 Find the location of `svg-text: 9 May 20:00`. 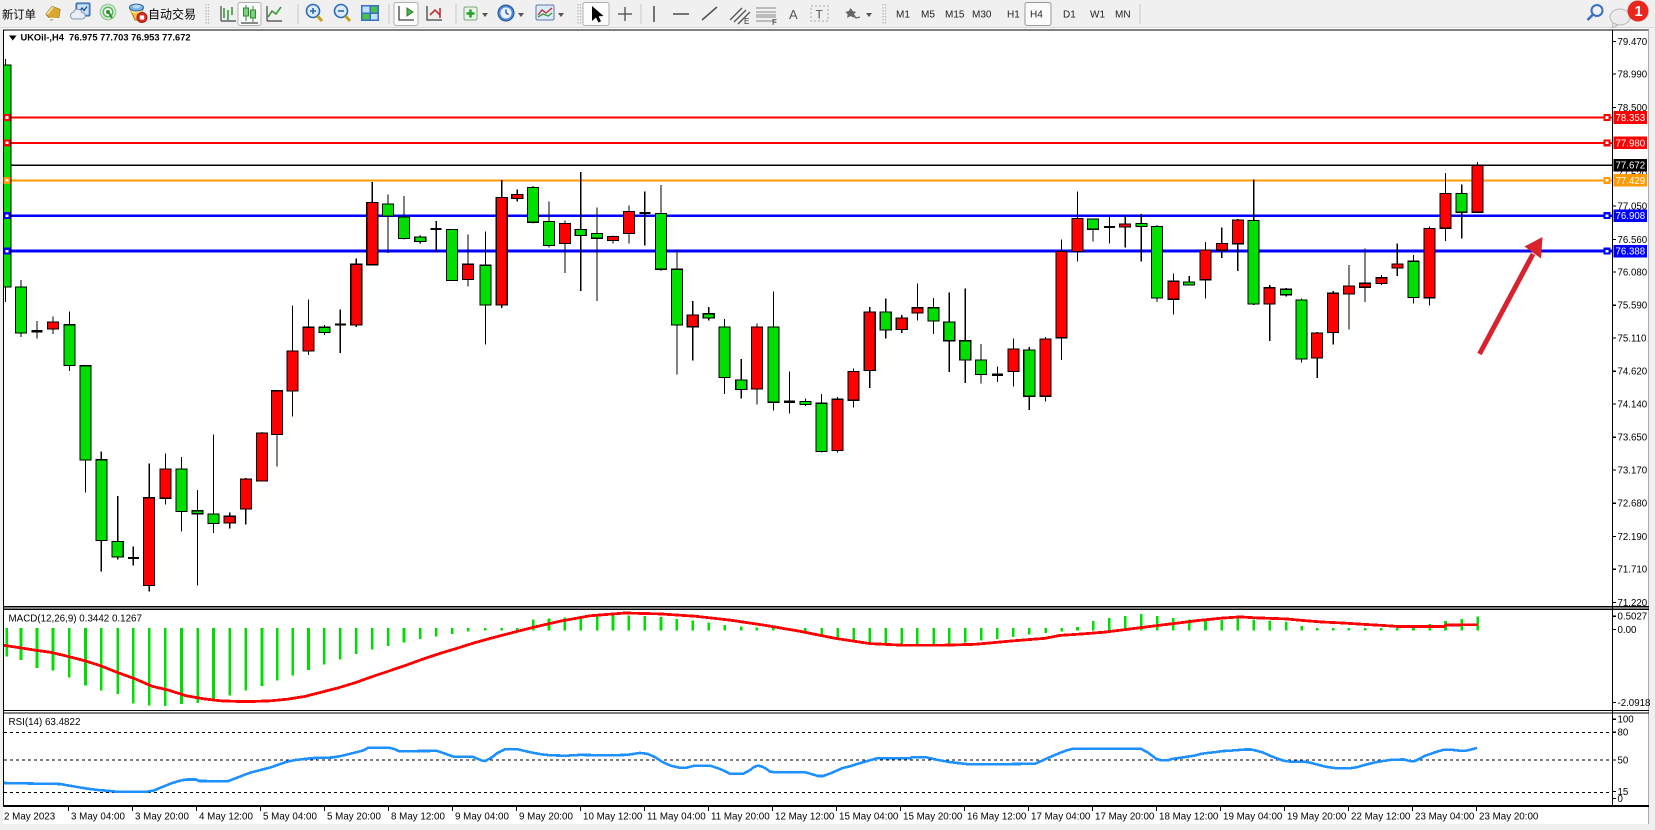

svg-text: 9 May 20:00 is located at coordinates (546, 817).